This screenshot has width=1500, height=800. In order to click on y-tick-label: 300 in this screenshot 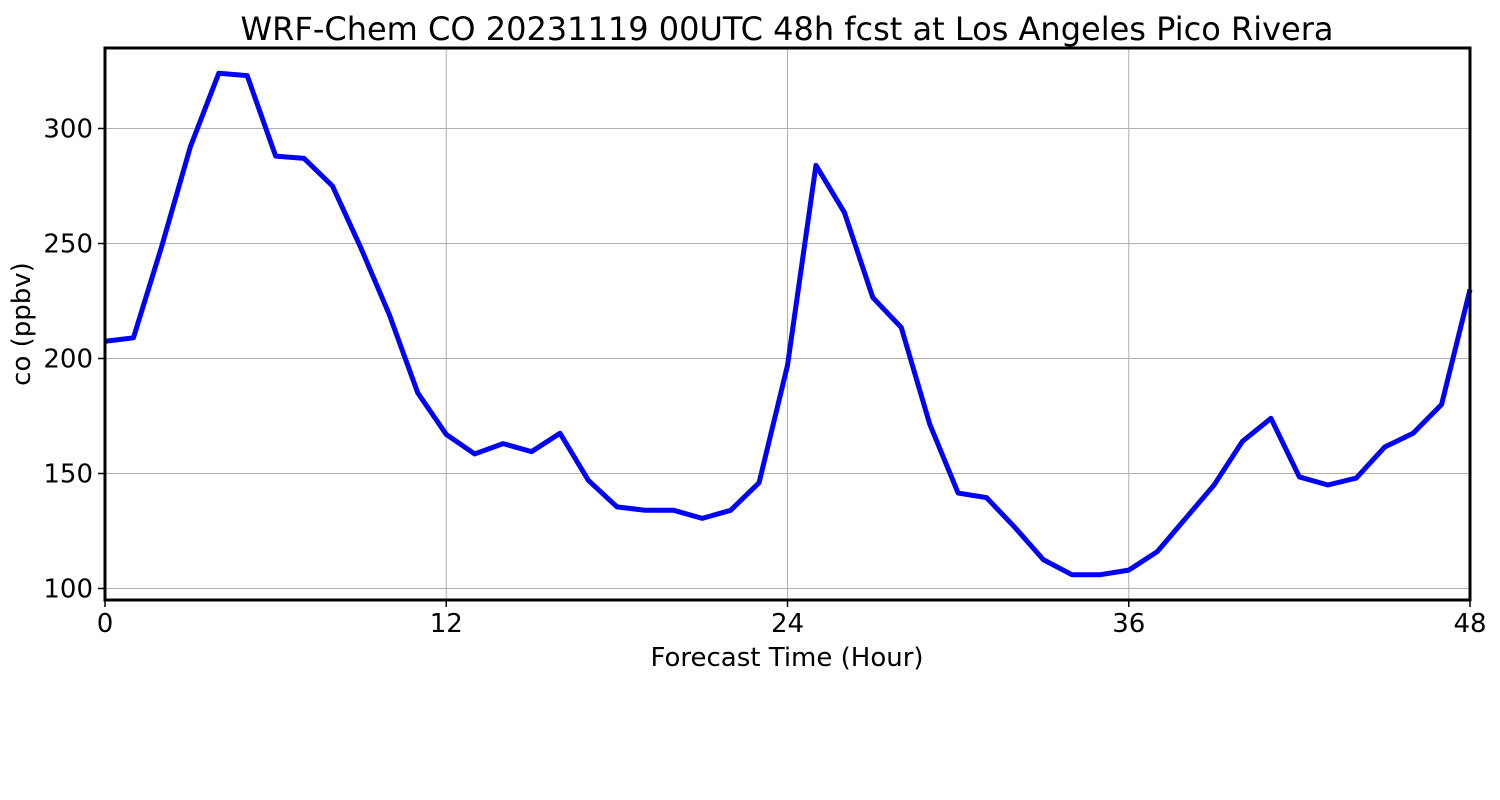, I will do `click(68, 130)`.